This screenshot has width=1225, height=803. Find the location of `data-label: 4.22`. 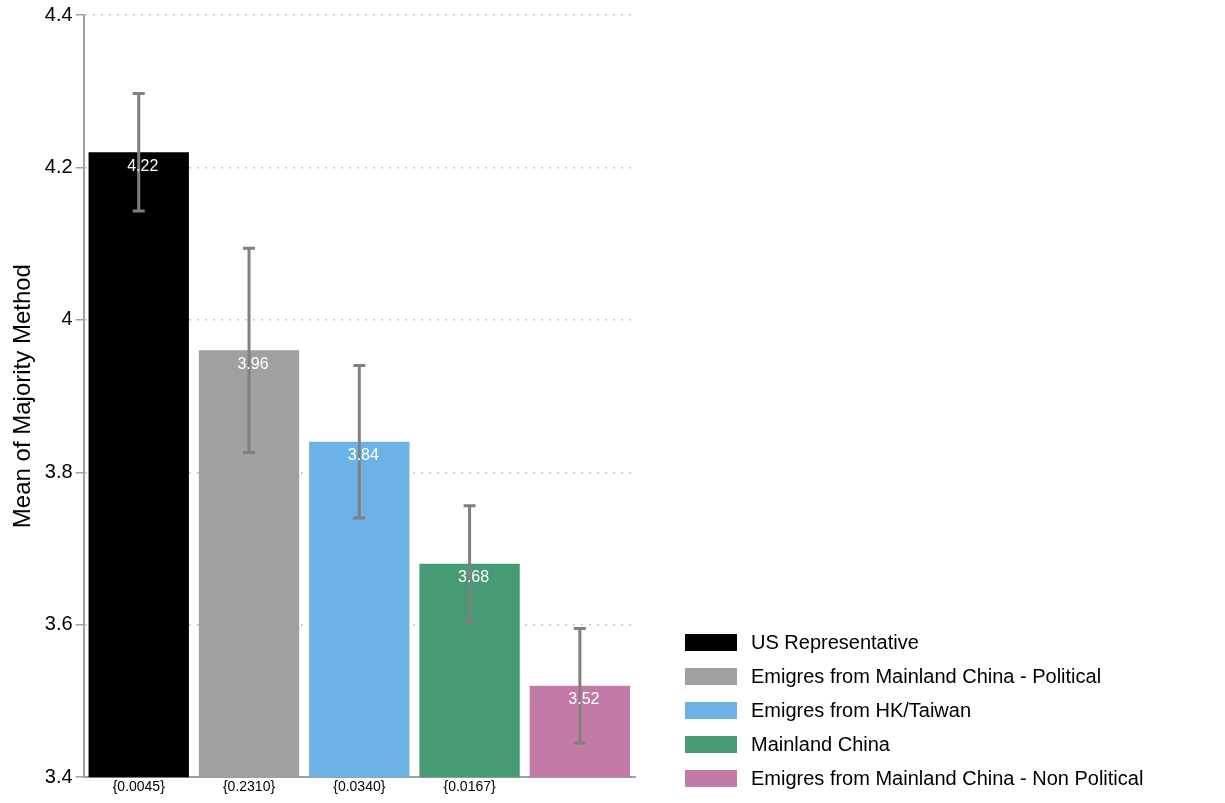

data-label: 4.22 is located at coordinates (143, 165).